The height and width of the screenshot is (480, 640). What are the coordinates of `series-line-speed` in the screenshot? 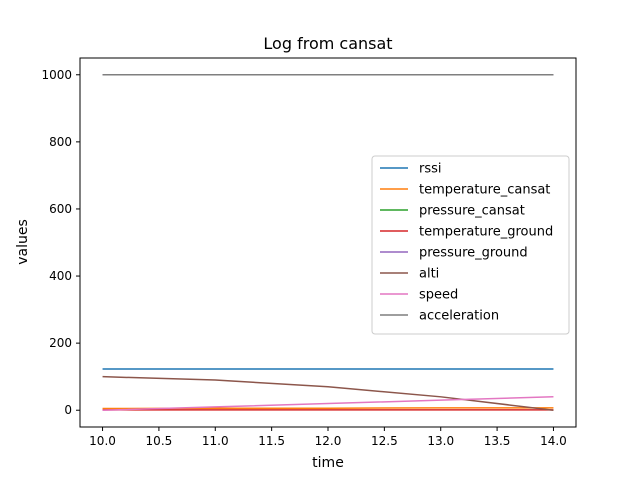 It's located at (328, 403).